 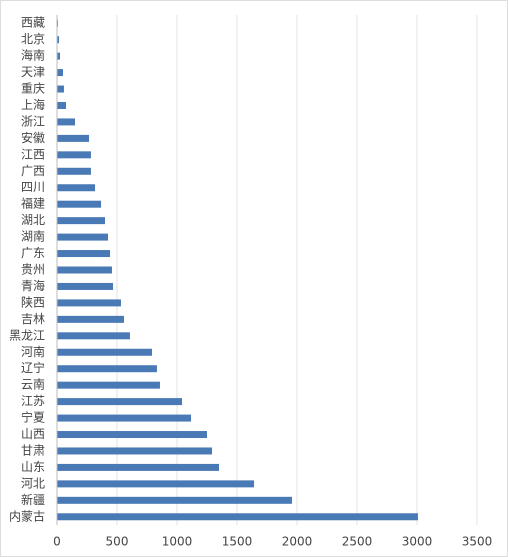 I want to click on y-tick-label: 吉林, so click(x=33, y=319).